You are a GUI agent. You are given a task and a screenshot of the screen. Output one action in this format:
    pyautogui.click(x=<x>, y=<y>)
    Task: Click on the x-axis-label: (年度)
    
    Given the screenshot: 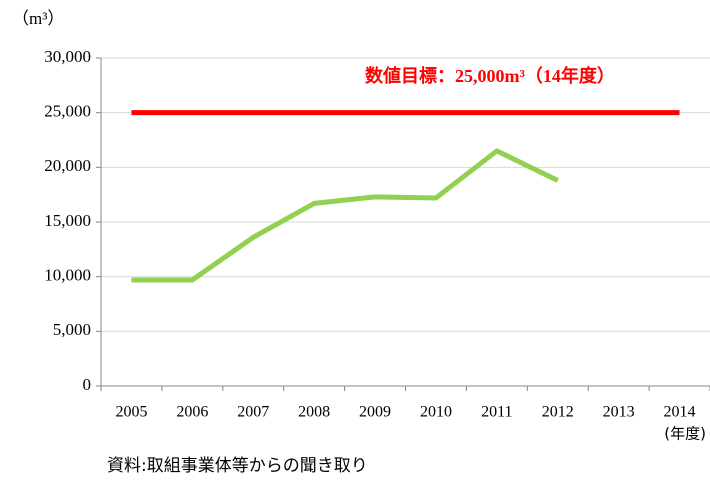 What is the action you would take?
    pyautogui.click(x=685, y=434)
    